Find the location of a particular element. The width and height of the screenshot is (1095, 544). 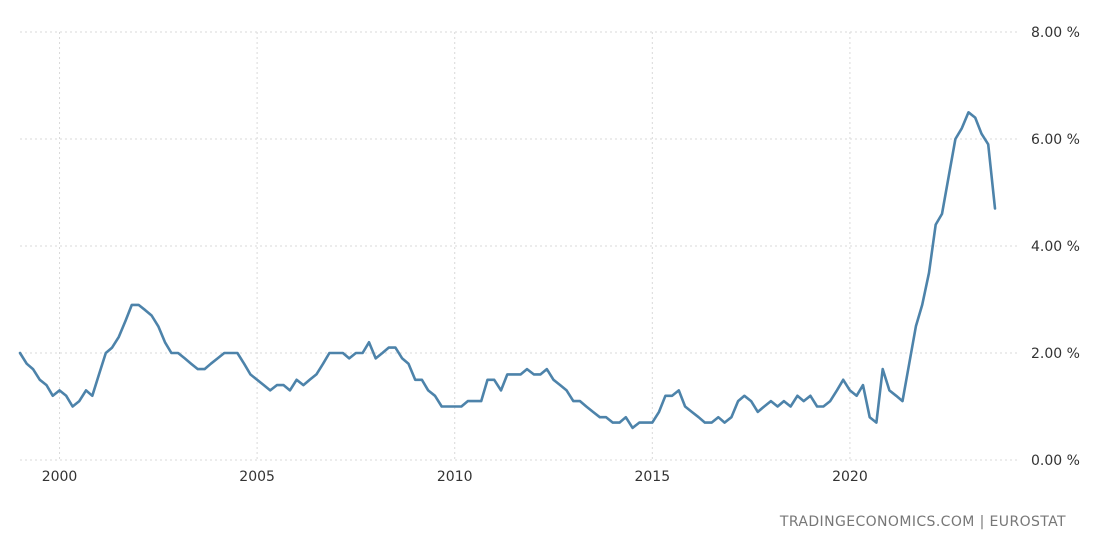

y-tick-label: 8.00 % is located at coordinates (1055, 33).